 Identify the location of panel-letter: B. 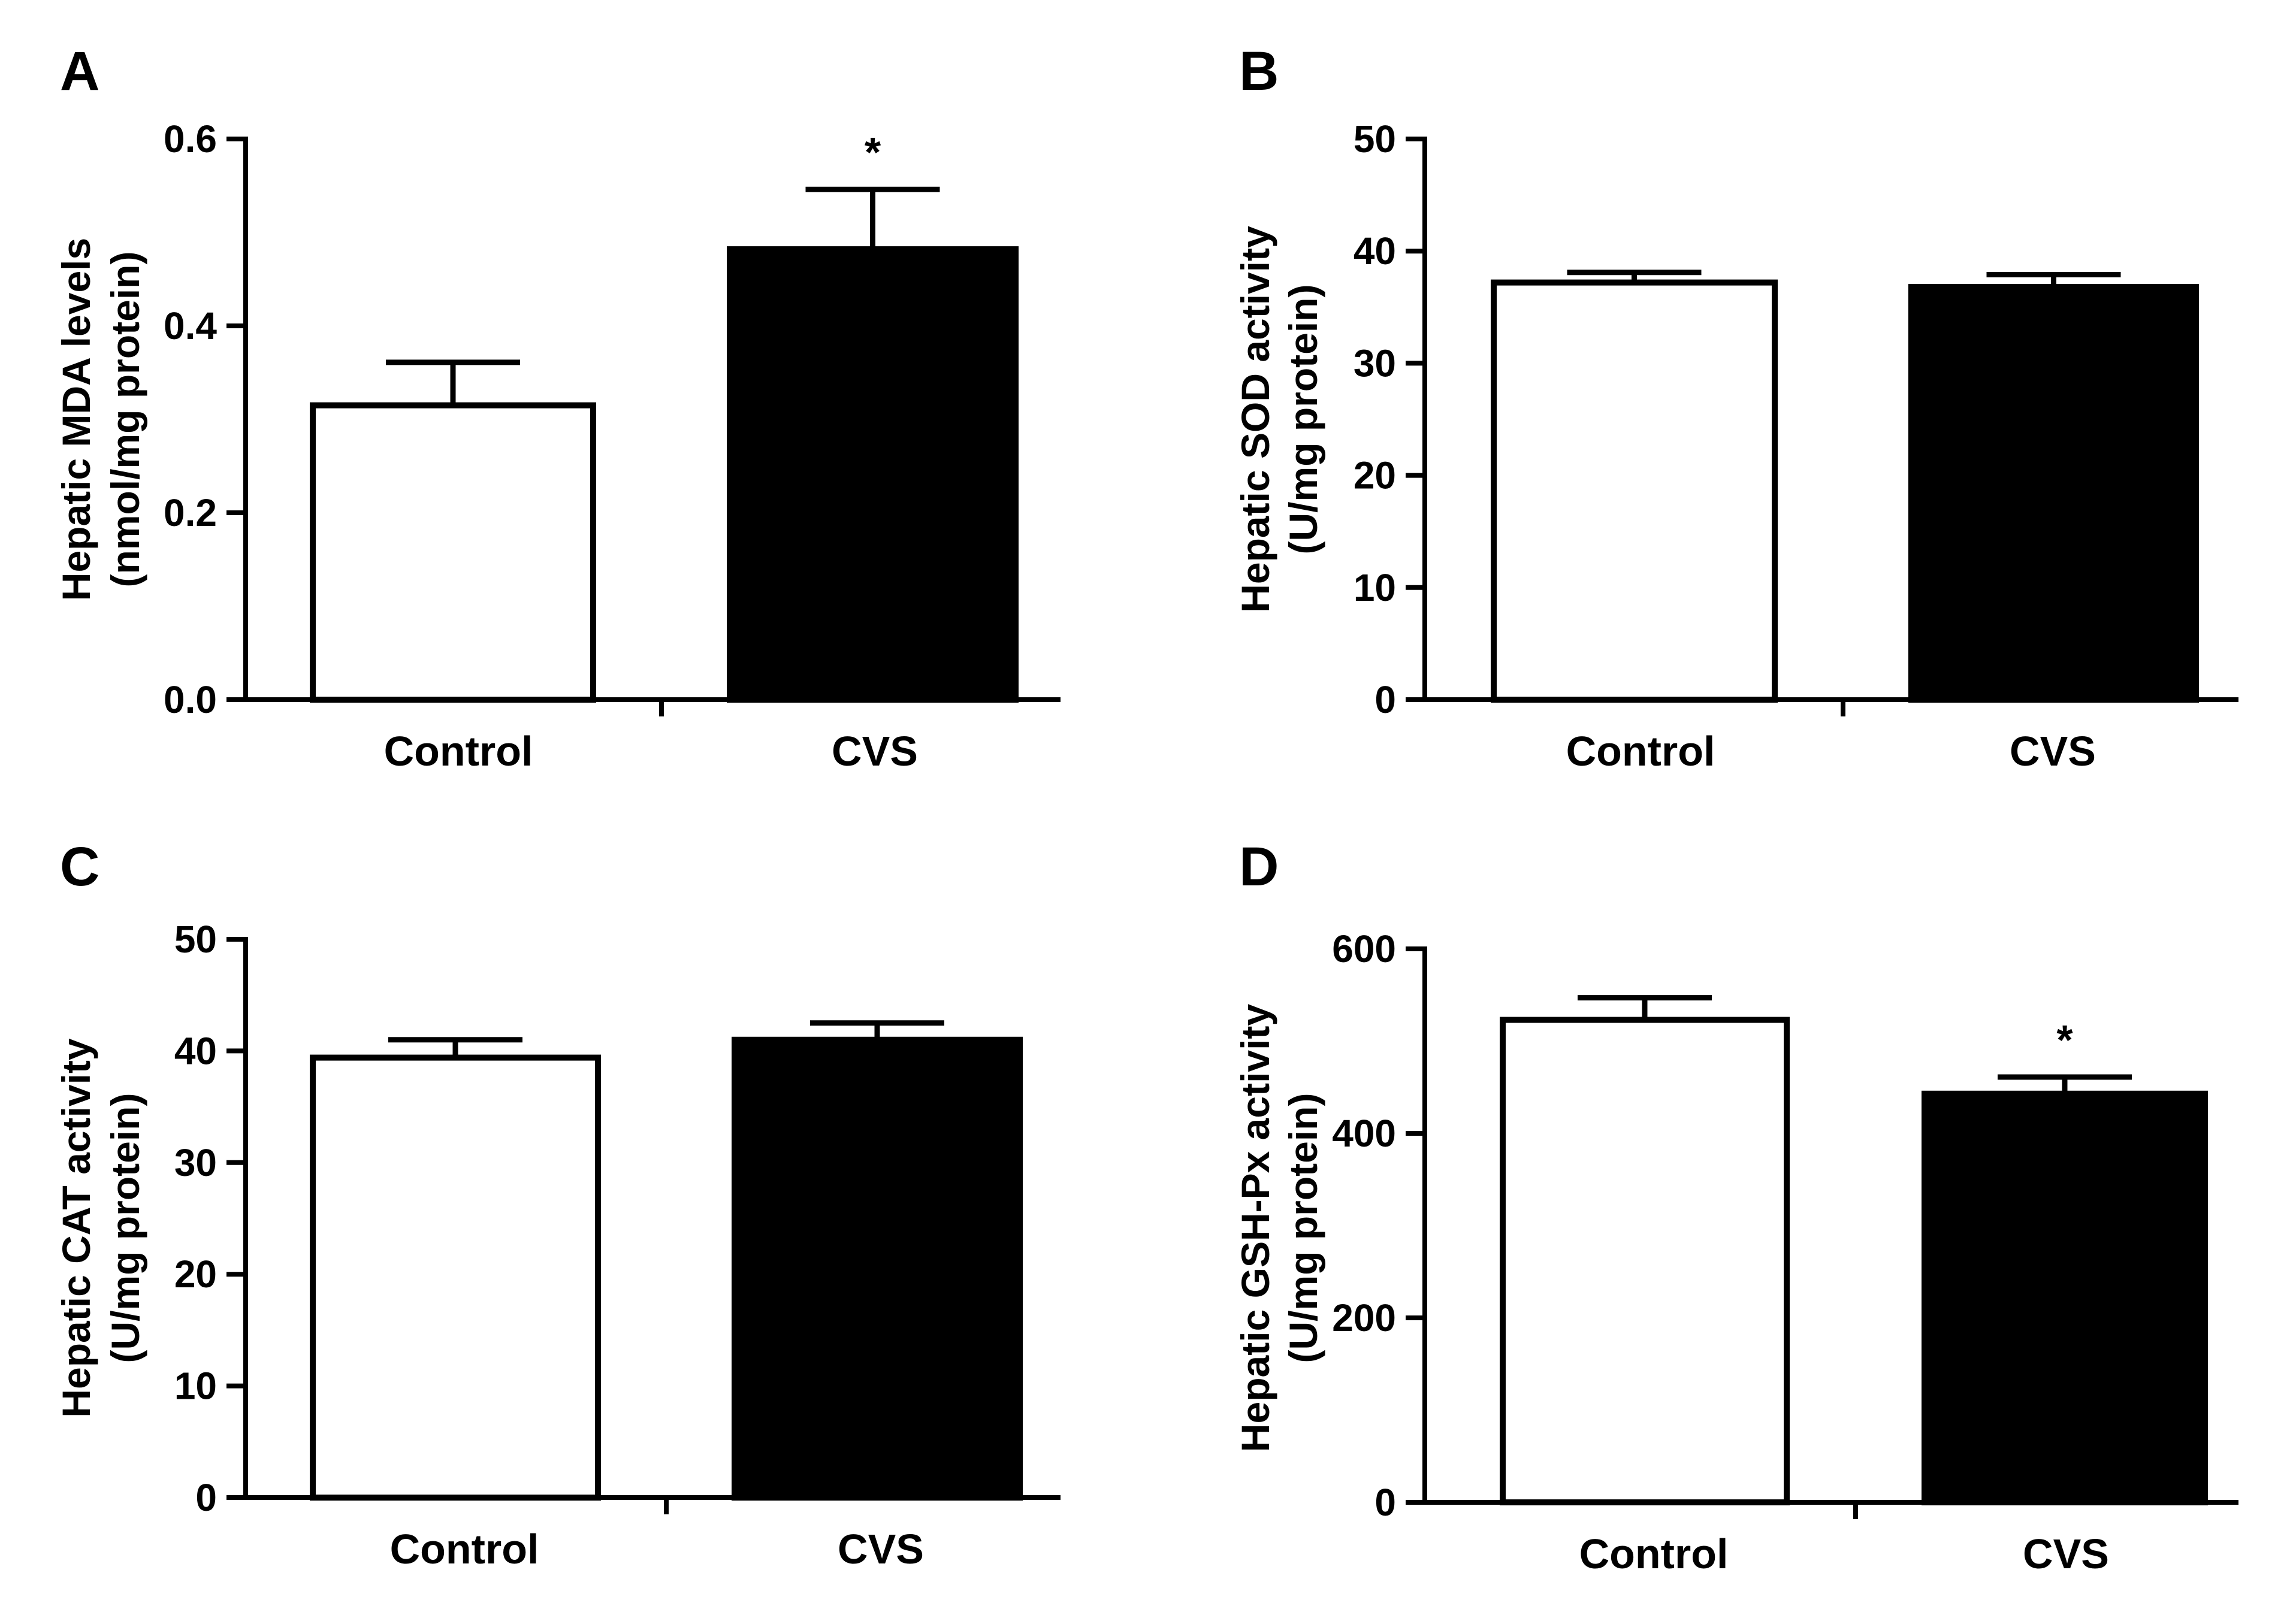
(1259, 71).